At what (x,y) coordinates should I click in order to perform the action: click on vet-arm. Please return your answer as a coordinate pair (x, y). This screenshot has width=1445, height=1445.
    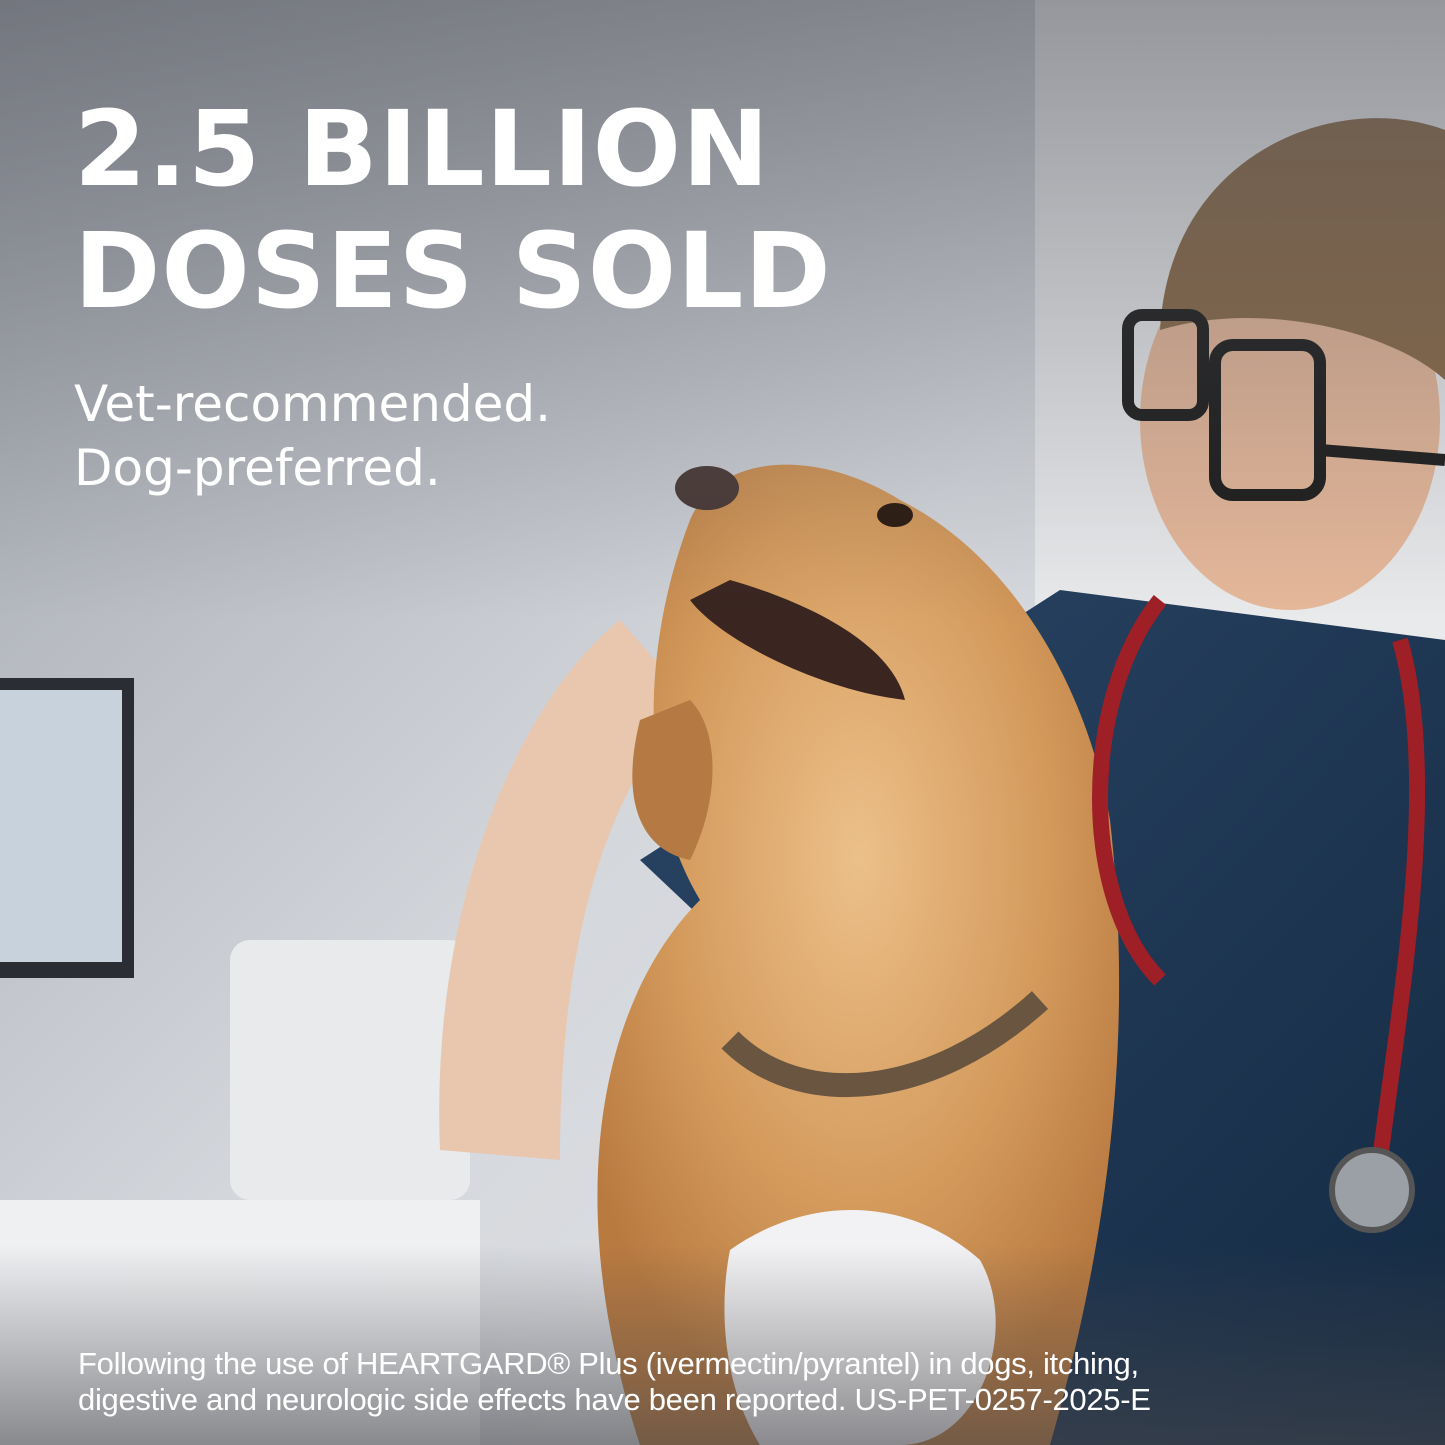
    Looking at the image, I should click on (564, 890).